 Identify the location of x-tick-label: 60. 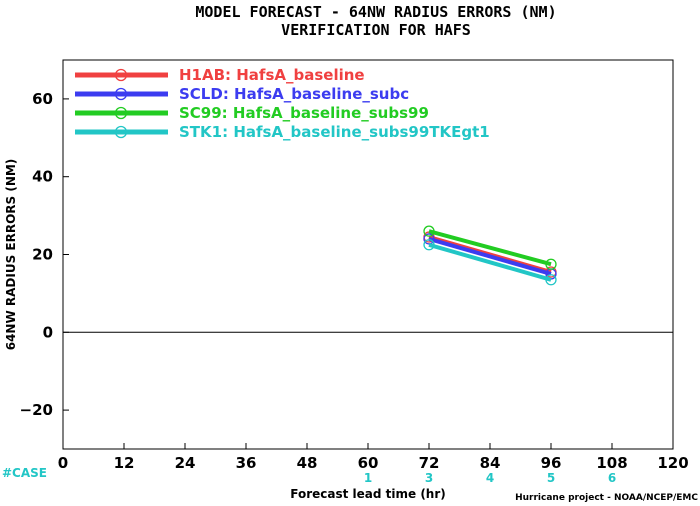
(368, 463).